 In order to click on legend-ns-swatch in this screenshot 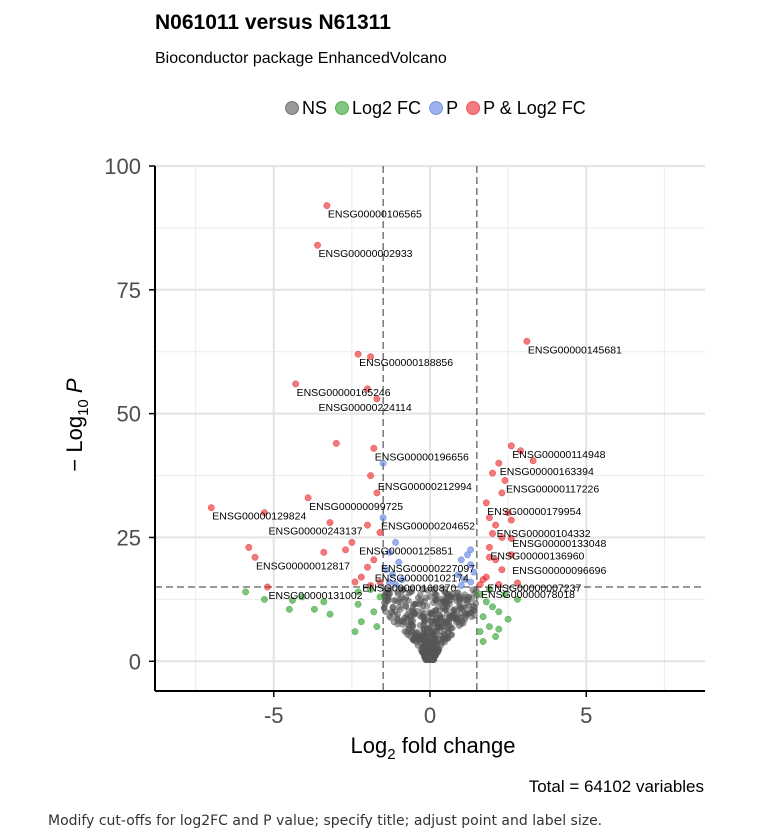, I will do `click(292, 108)`.